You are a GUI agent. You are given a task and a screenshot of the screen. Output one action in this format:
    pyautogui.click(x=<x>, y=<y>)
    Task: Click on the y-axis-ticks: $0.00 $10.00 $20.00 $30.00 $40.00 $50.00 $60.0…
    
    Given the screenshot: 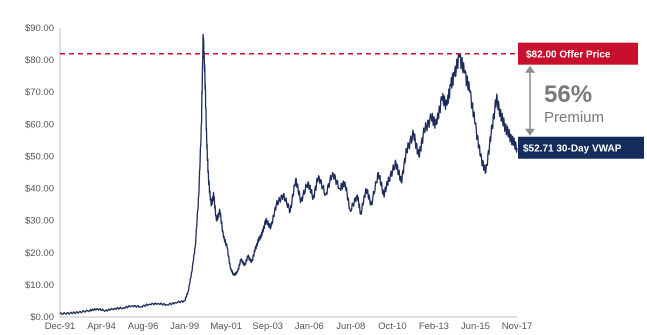 What is the action you would take?
    pyautogui.click(x=39, y=173)
    